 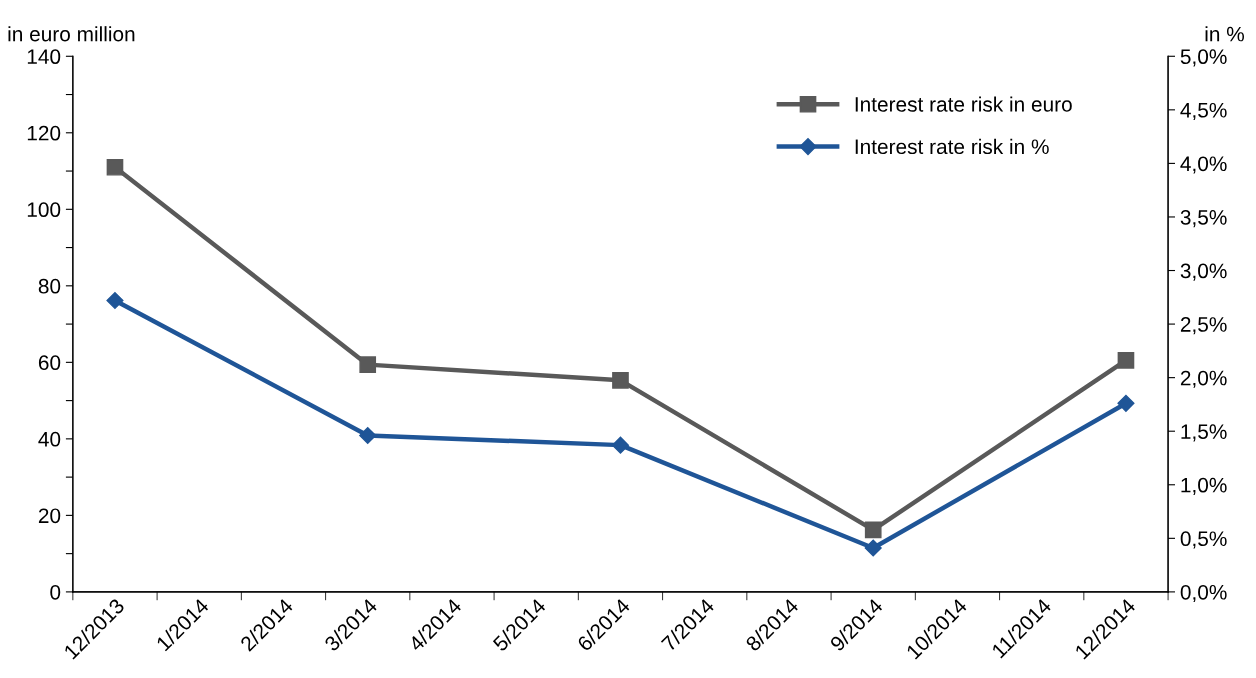 I want to click on y2-tick-label: 0,5%, so click(x=1203, y=540).